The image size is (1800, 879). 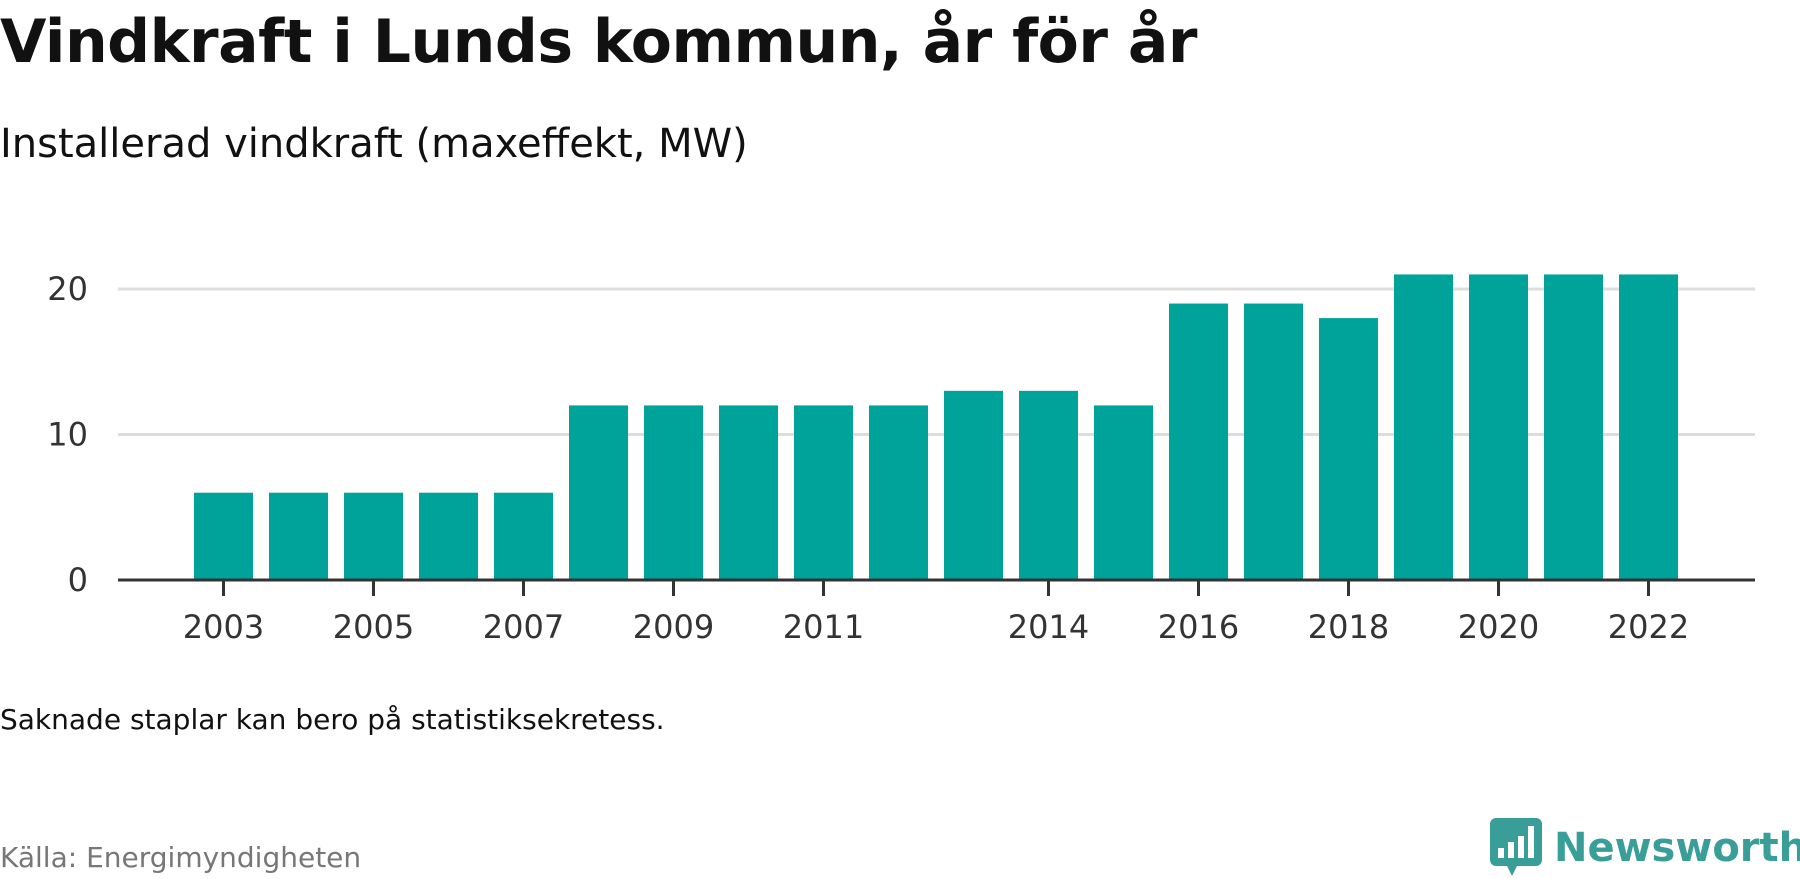 What do you see at coordinates (298, 536) in the screenshot?
I see `bar-2004` at bounding box center [298, 536].